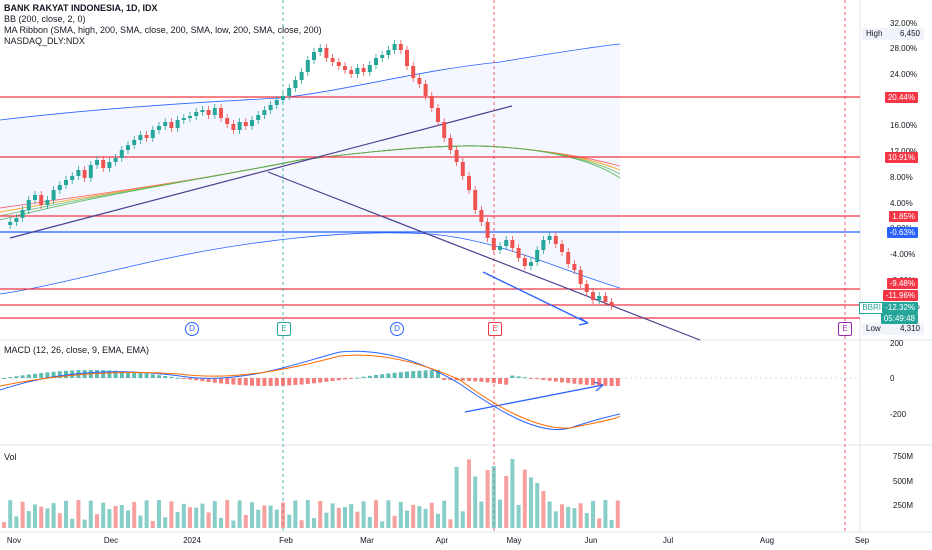  I want to click on low-label: Low, so click(873, 328).